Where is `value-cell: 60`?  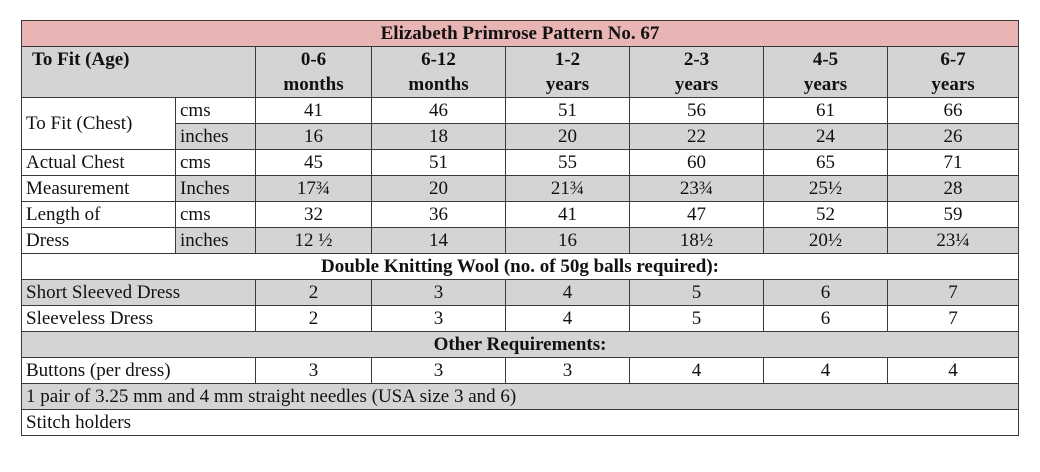
value-cell: 60 is located at coordinates (696, 162).